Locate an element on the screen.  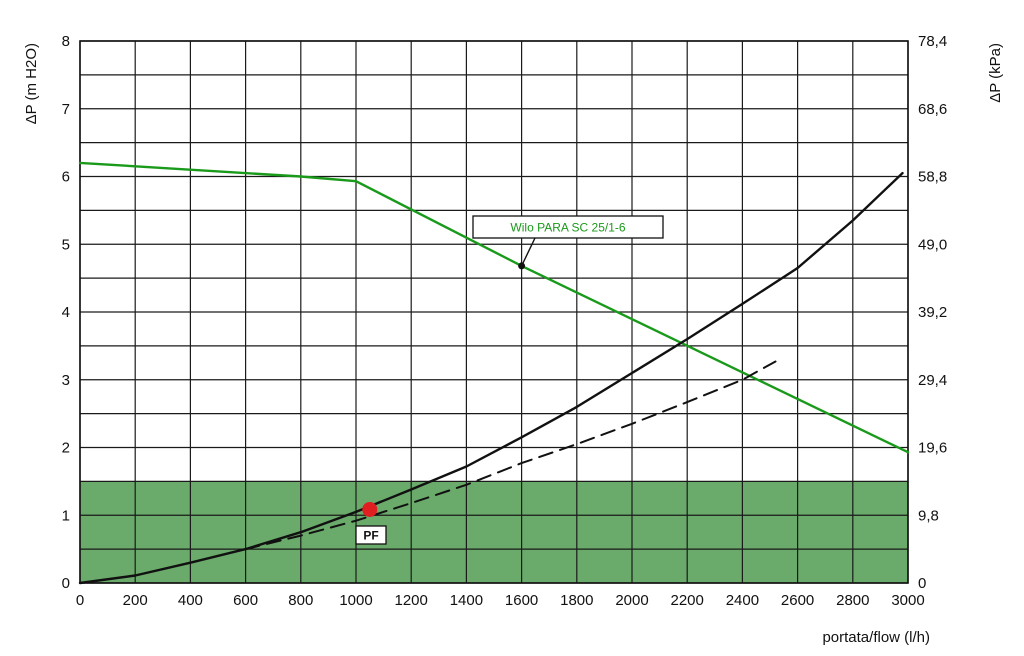
y-left-tick-label: 3 is located at coordinates (66, 380).